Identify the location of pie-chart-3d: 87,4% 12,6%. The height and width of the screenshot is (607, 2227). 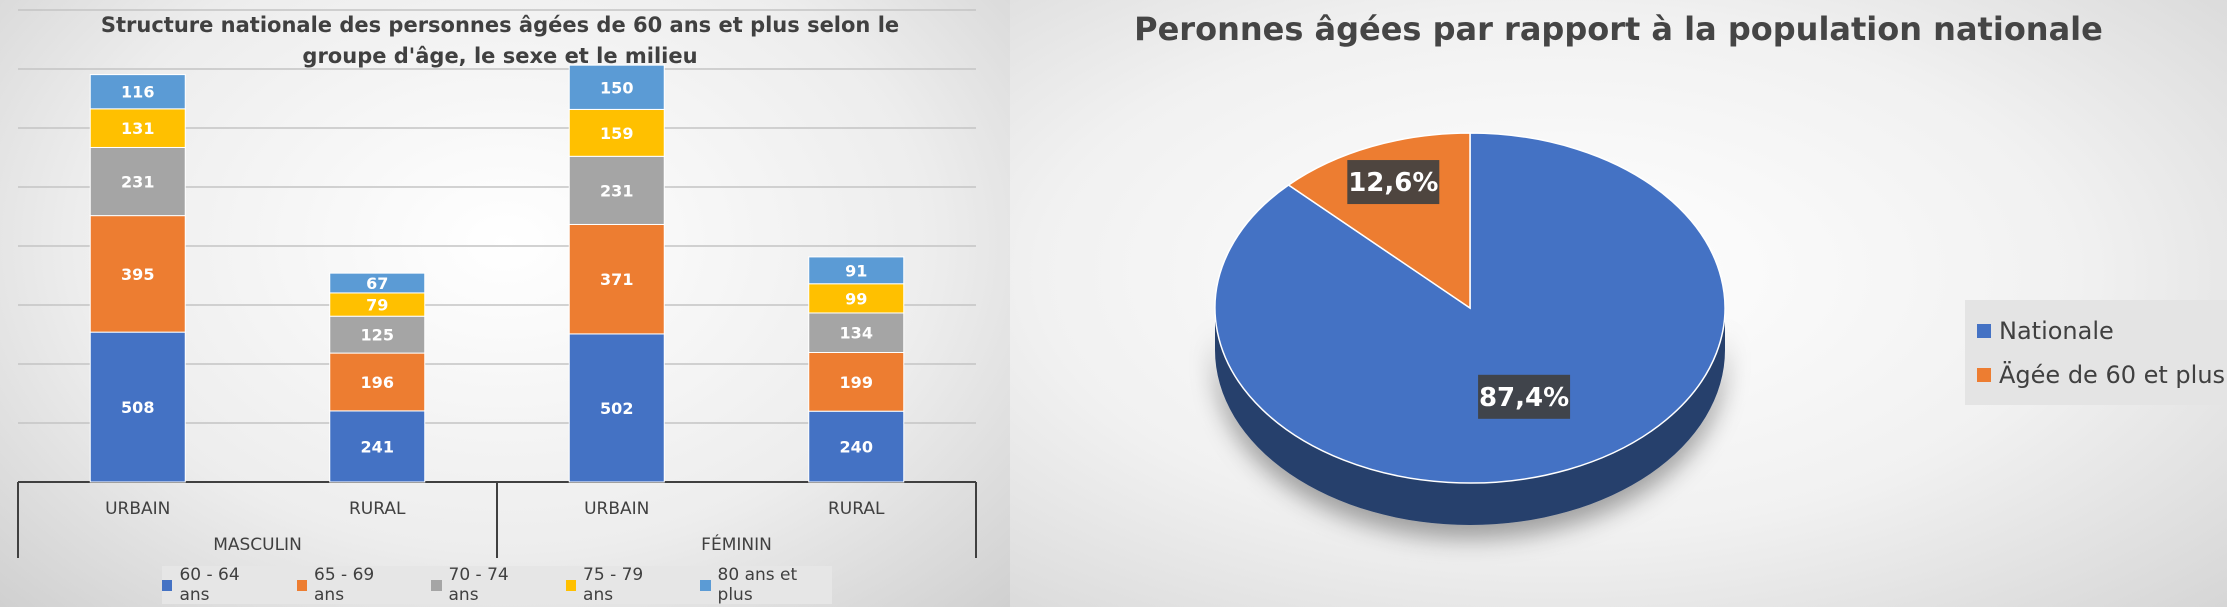
(1470, 328).